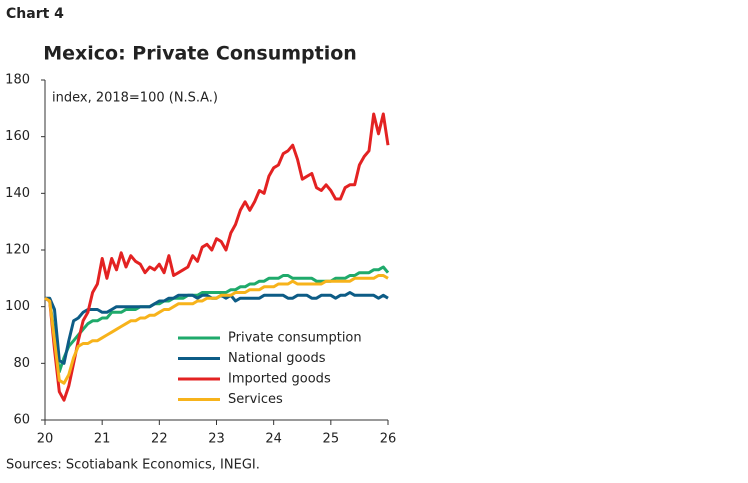 The height and width of the screenshot is (483, 748). Describe the element at coordinates (159, 439) in the screenshot. I see `x-tick-label: 22` at that location.